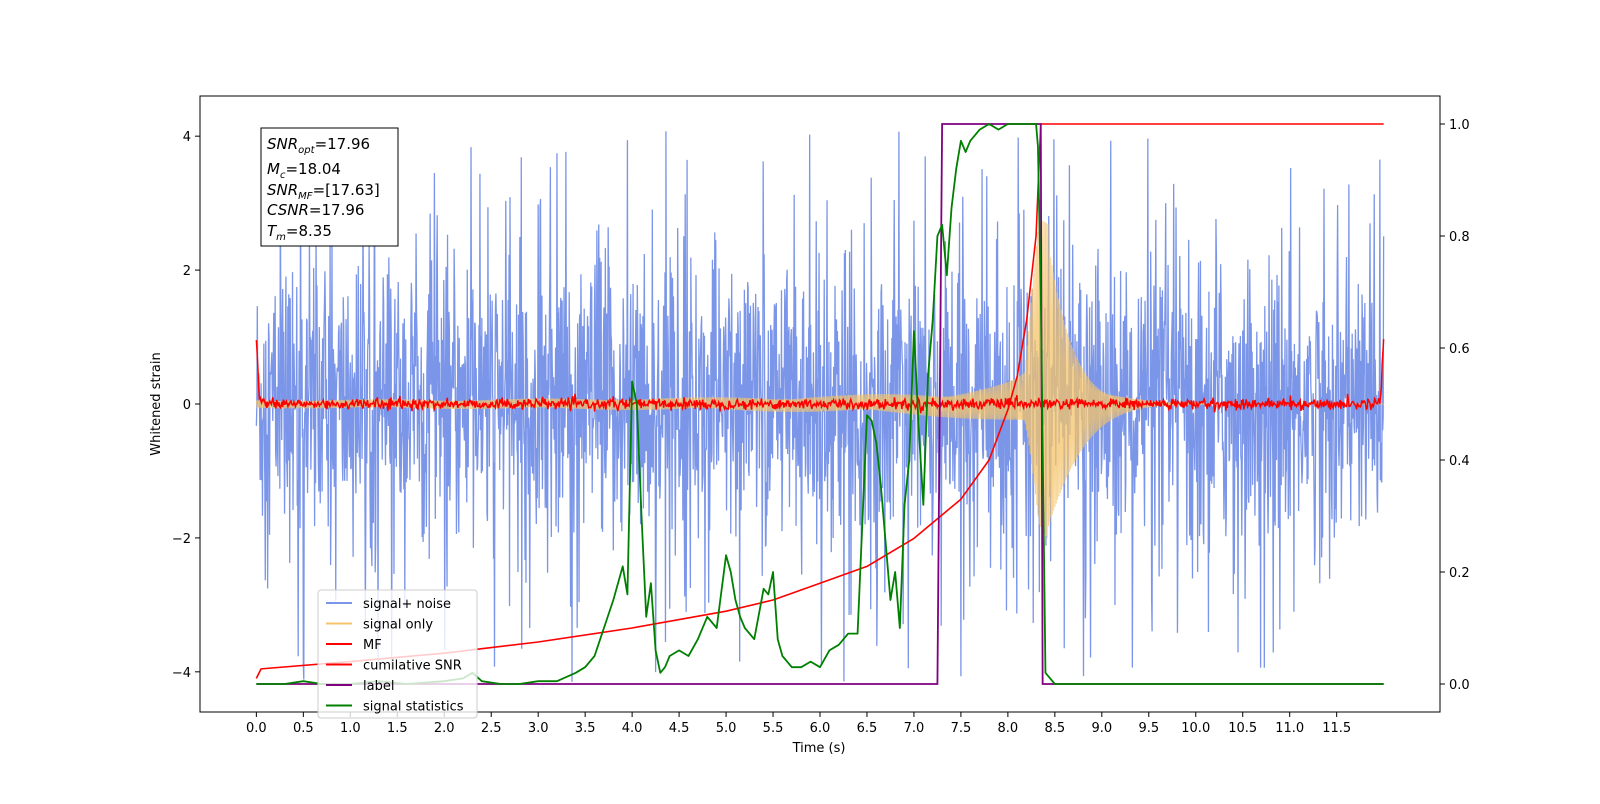  What do you see at coordinates (256, 728) in the screenshot?
I see `x-tick-label: 0.0` at bounding box center [256, 728].